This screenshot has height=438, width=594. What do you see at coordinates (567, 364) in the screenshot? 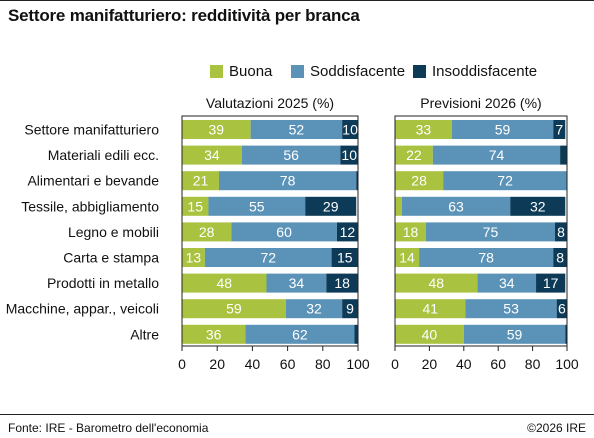
I see `x-tick-label-2026-100: 100` at bounding box center [567, 364].